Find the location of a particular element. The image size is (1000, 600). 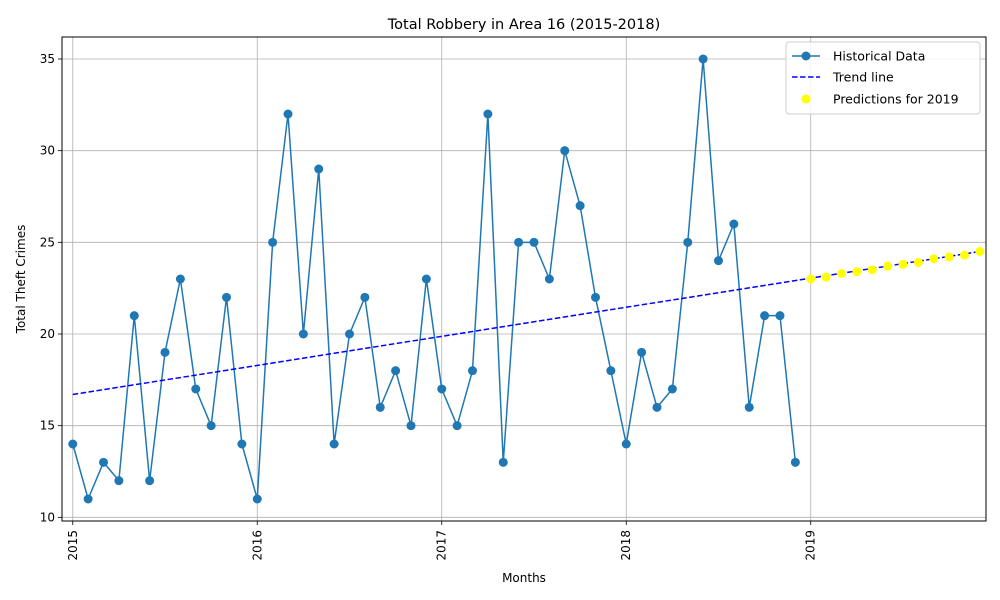

x-tick-label: 2017 is located at coordinates (442, 545).